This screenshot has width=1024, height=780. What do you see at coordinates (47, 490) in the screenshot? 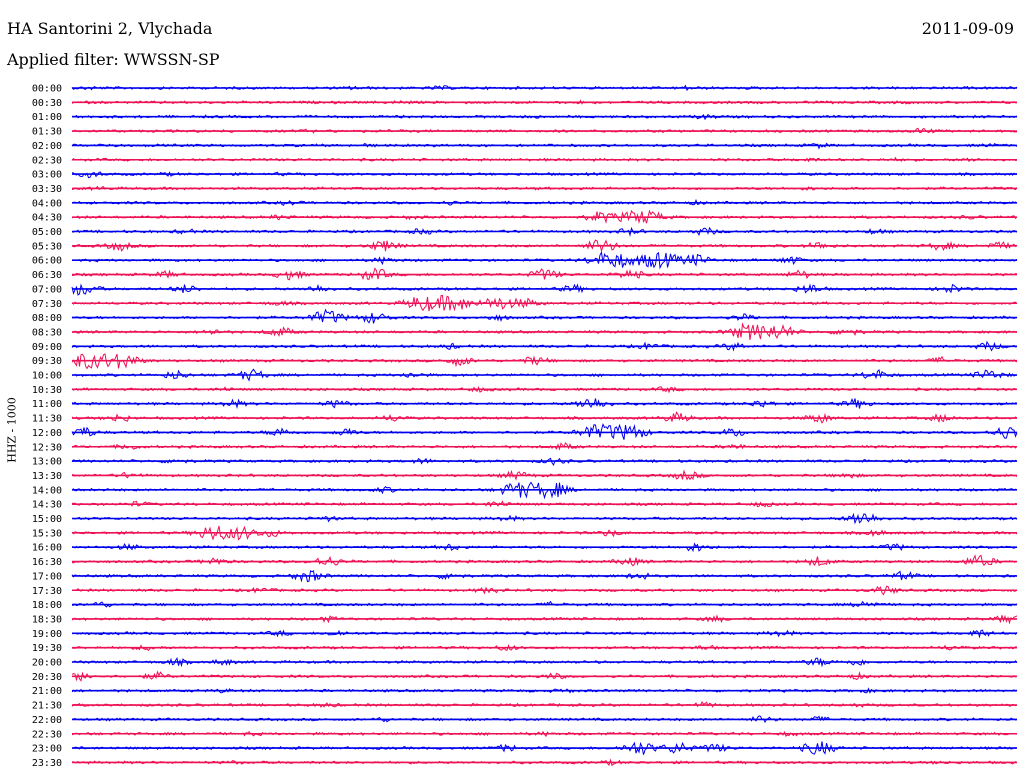
I see `time-tick-label: 14:00` at bounding box center [47, 490].